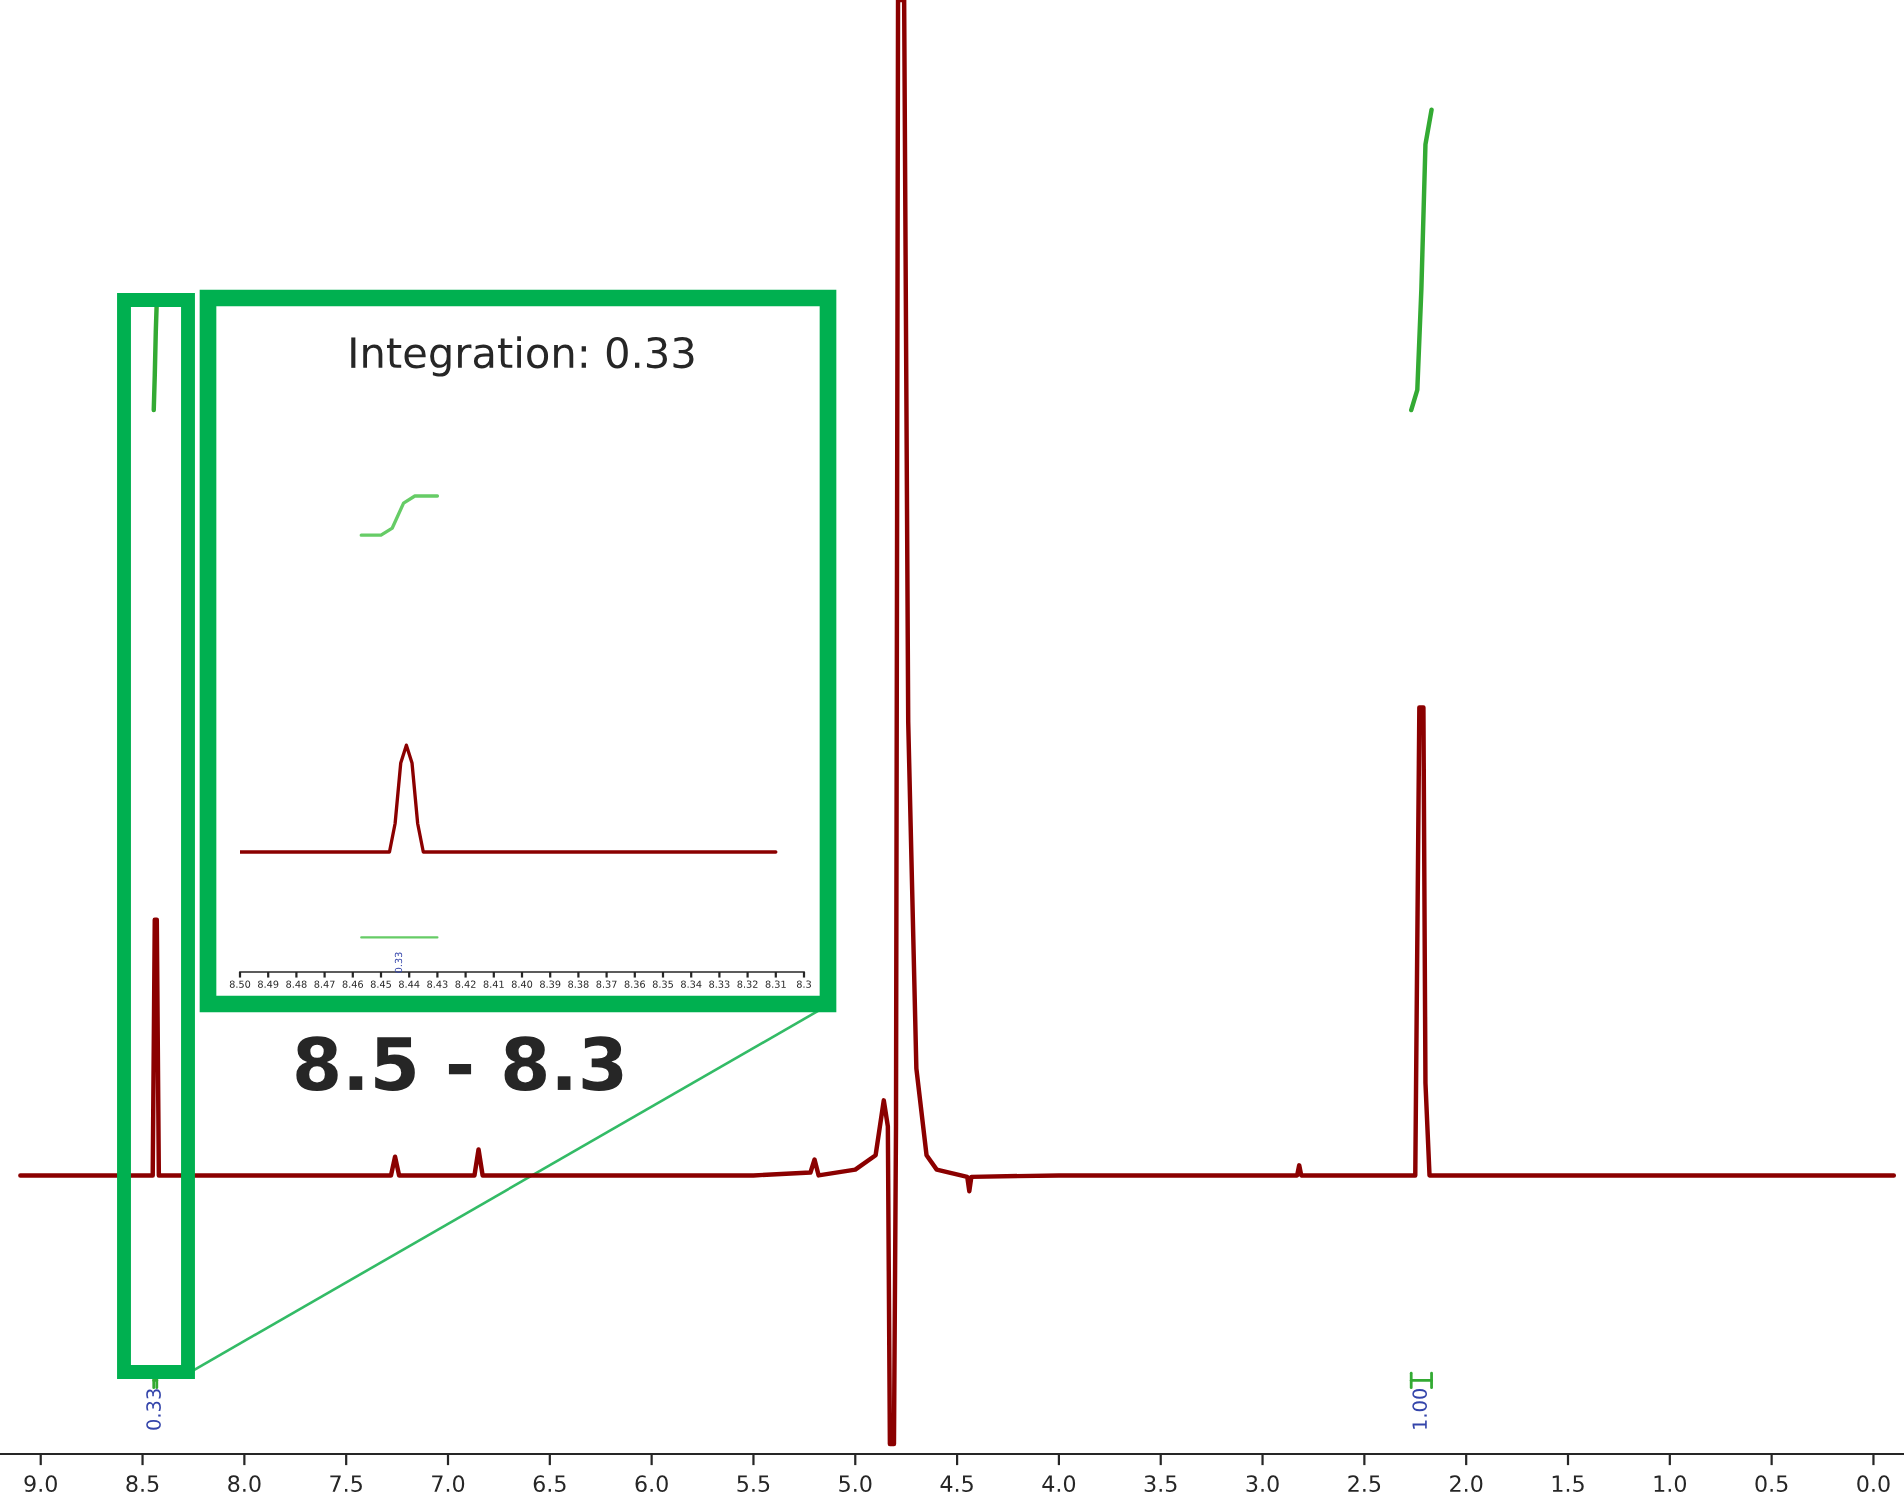 This screenshot has width=1904, height=1496. I want to click on x-tick-label: 6.0, so click(651, 1484).